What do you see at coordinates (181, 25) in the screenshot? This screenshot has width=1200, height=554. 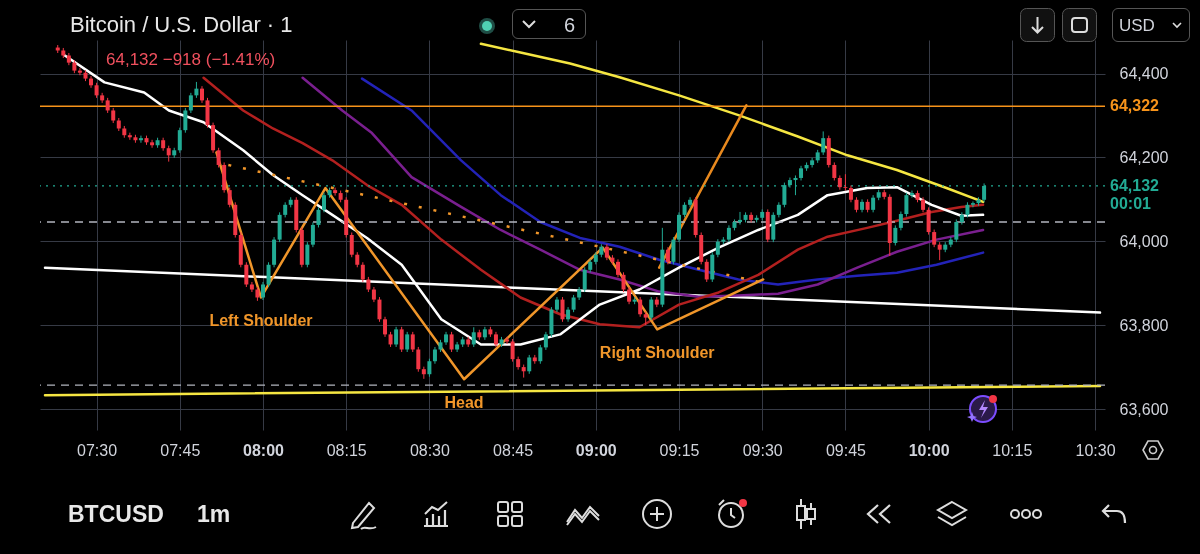 I see `chart-title: Bitcoin / U.S. Dollar · 1` at bounding box center [181, 25].